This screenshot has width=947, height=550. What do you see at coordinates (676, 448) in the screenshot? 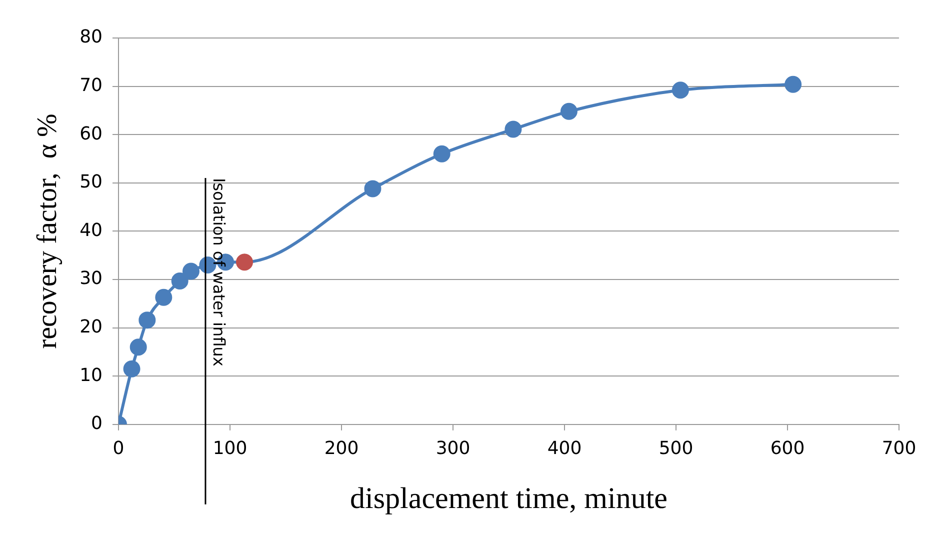
I see `x-tick-label: 500` at bounding box center [676, 448].